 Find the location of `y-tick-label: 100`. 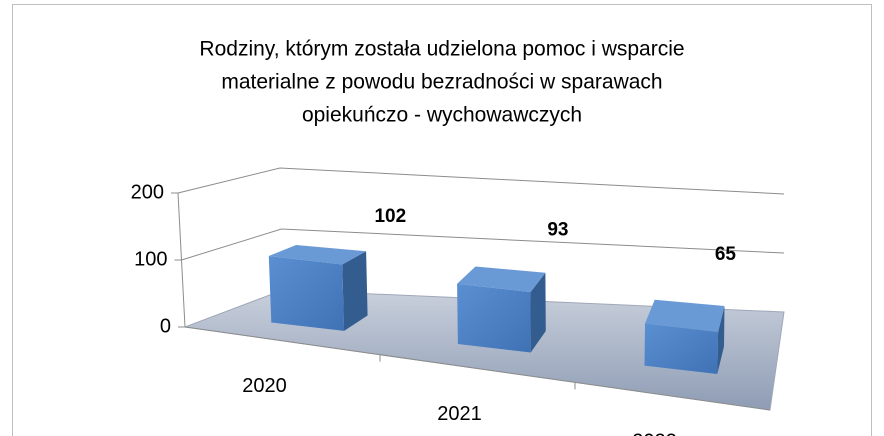

y-tick-label: 100 is located at coordinates (150, 259).